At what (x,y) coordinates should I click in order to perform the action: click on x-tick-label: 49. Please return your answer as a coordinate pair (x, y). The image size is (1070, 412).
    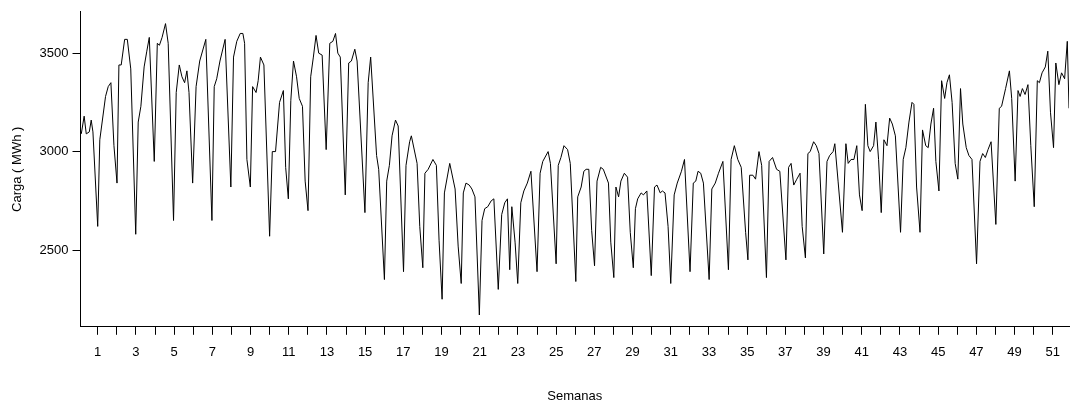
    Looking at the image, I should click on (1014, 352).